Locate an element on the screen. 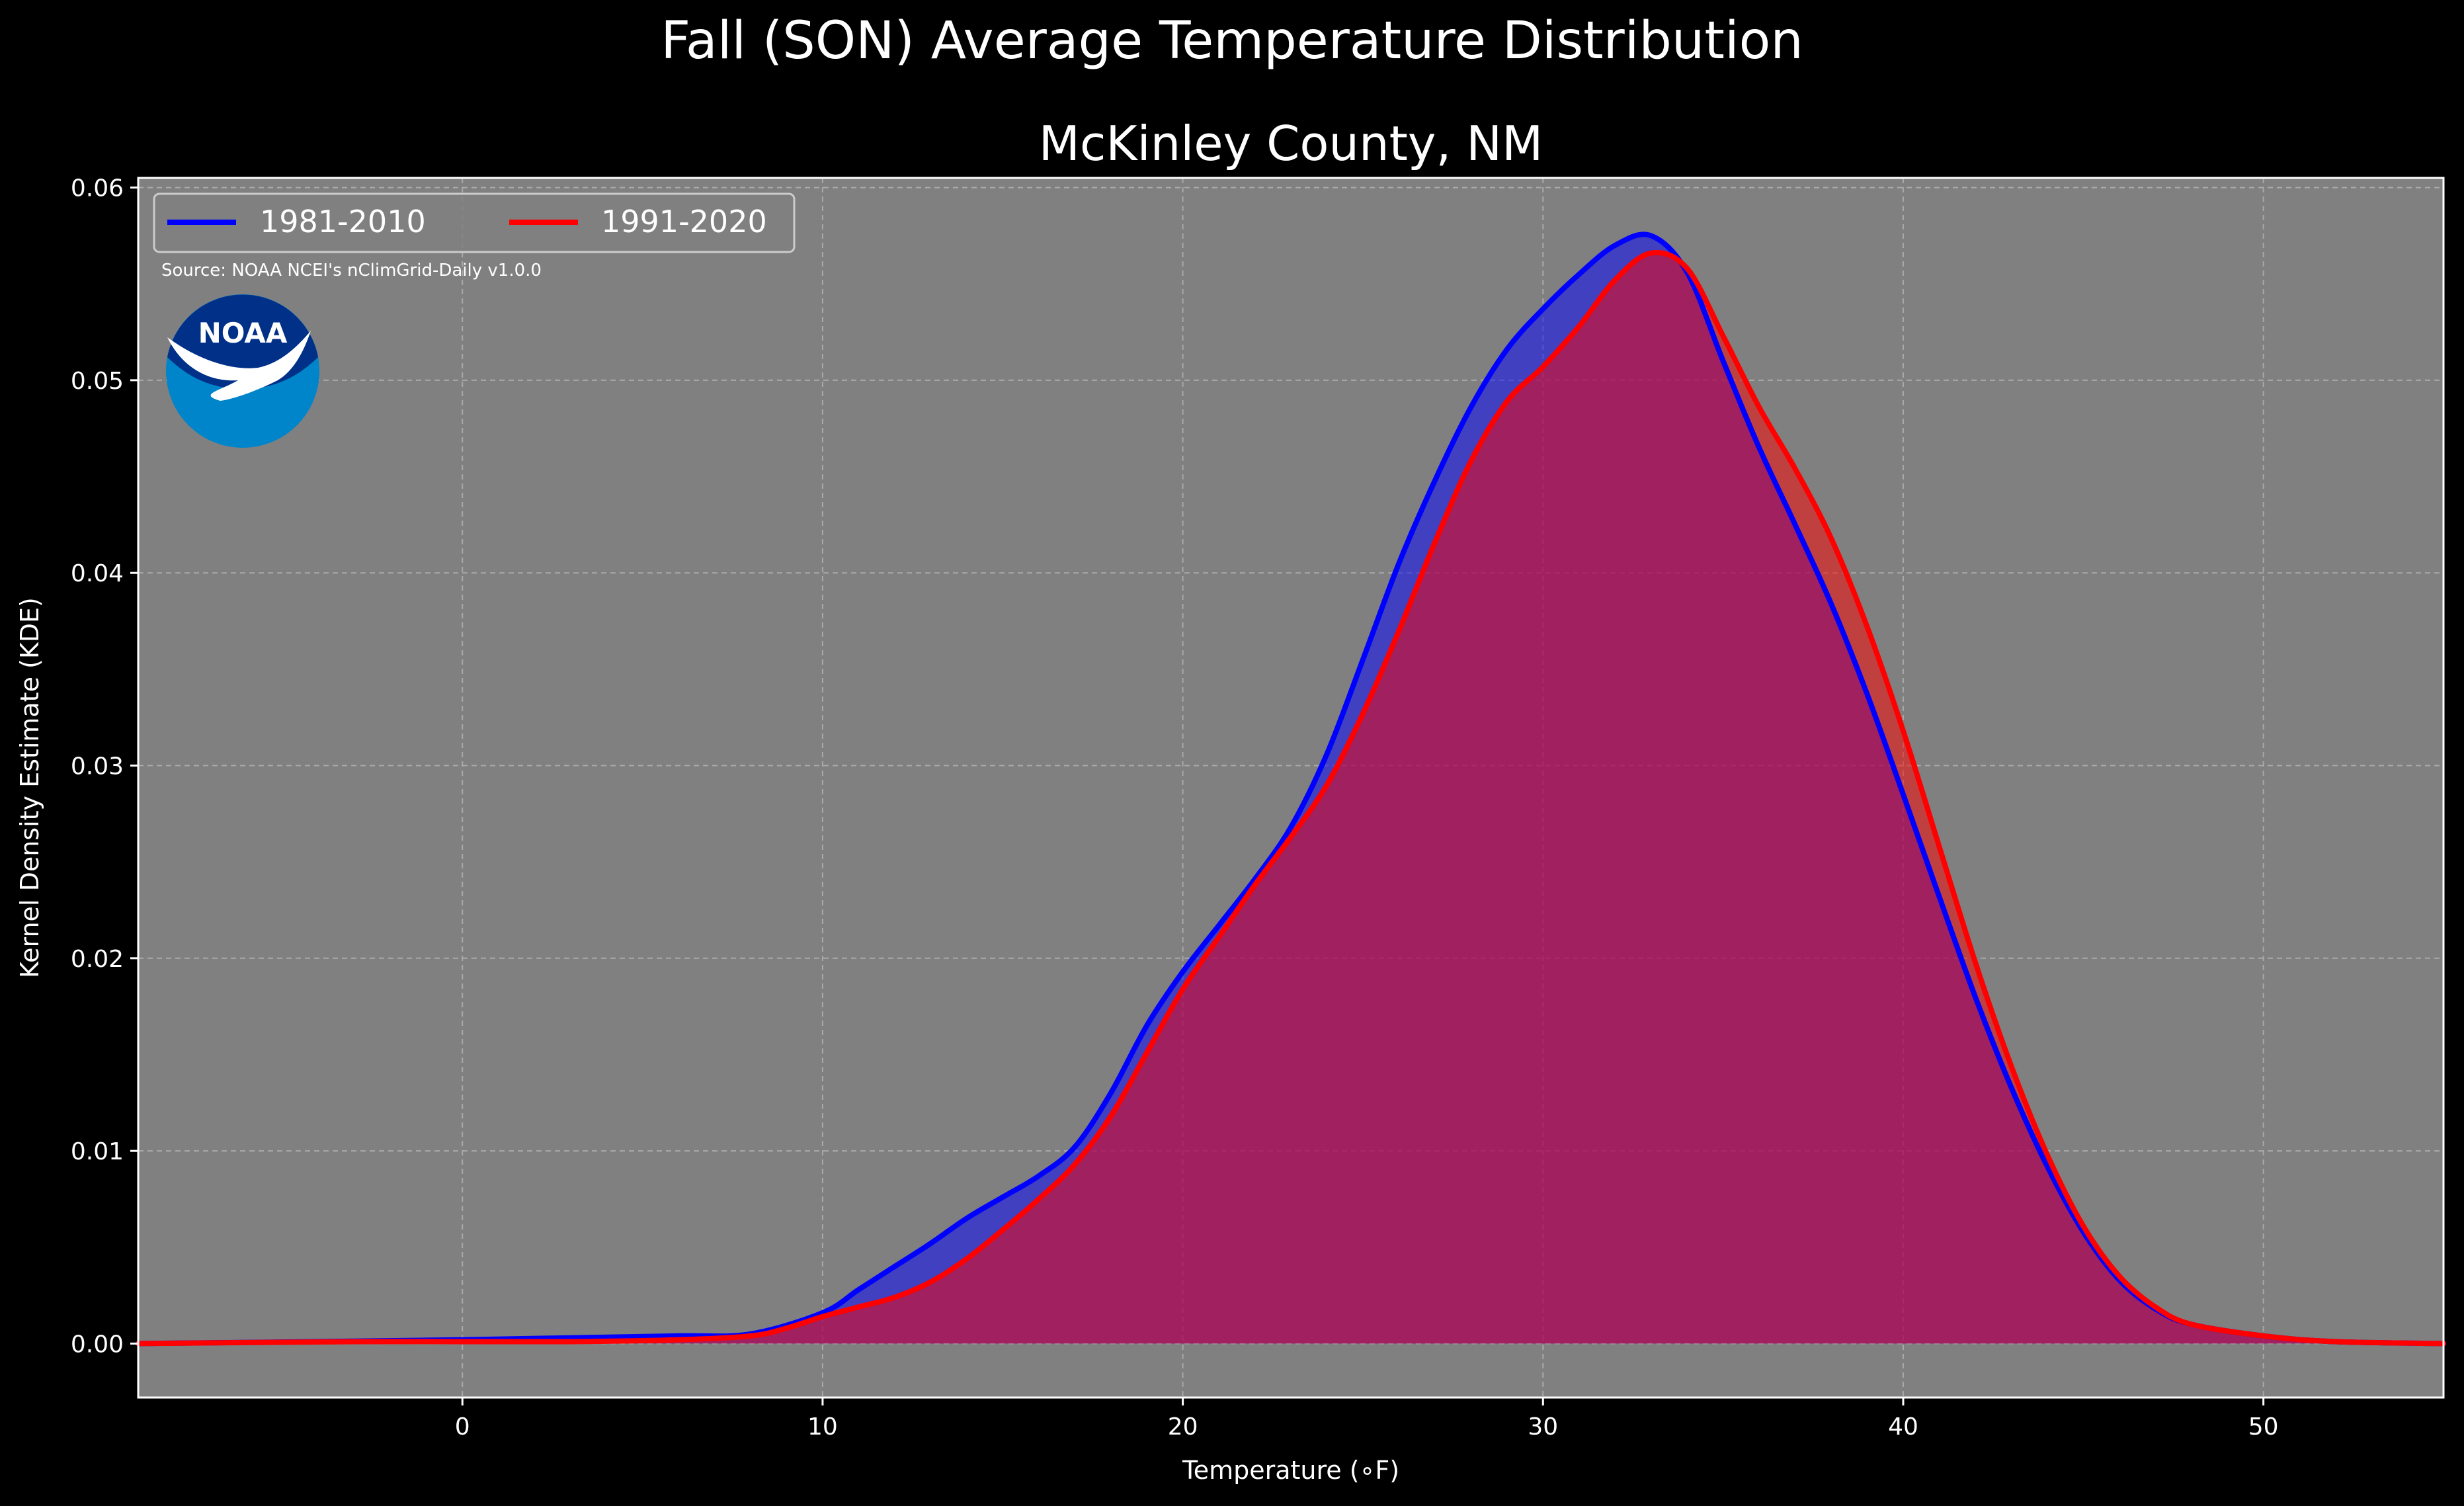 The image size is (2464, 1506). x-tick-label: 40 is located at coordinates (1903, 1427).